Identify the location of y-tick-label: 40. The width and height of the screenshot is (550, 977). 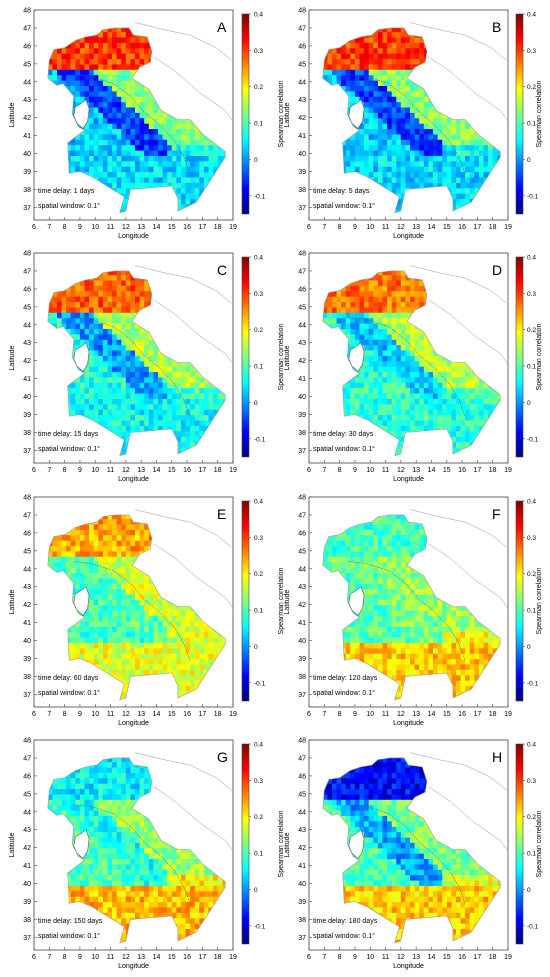
(27, 154).